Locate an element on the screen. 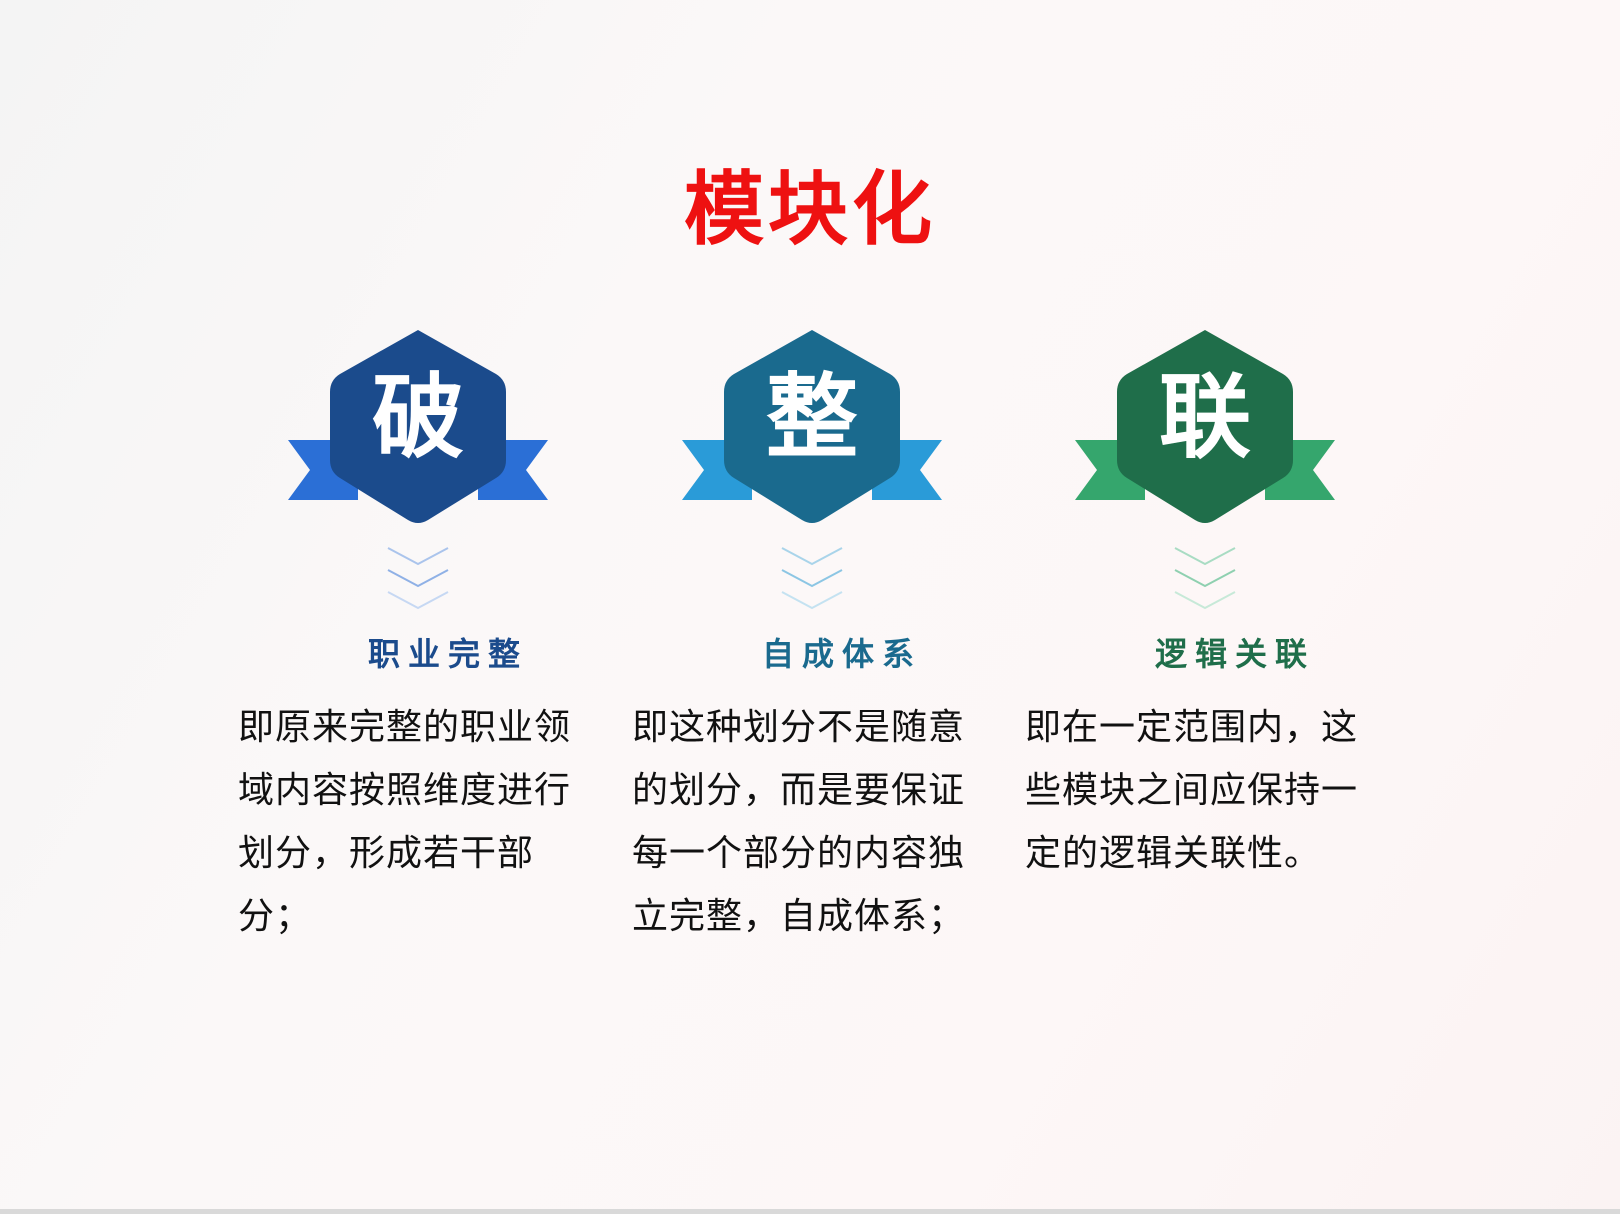 Image resolution: width=1620 pixels, height=1214 pixels. badge-glyph: 整 is located at coordinates (811, 417).